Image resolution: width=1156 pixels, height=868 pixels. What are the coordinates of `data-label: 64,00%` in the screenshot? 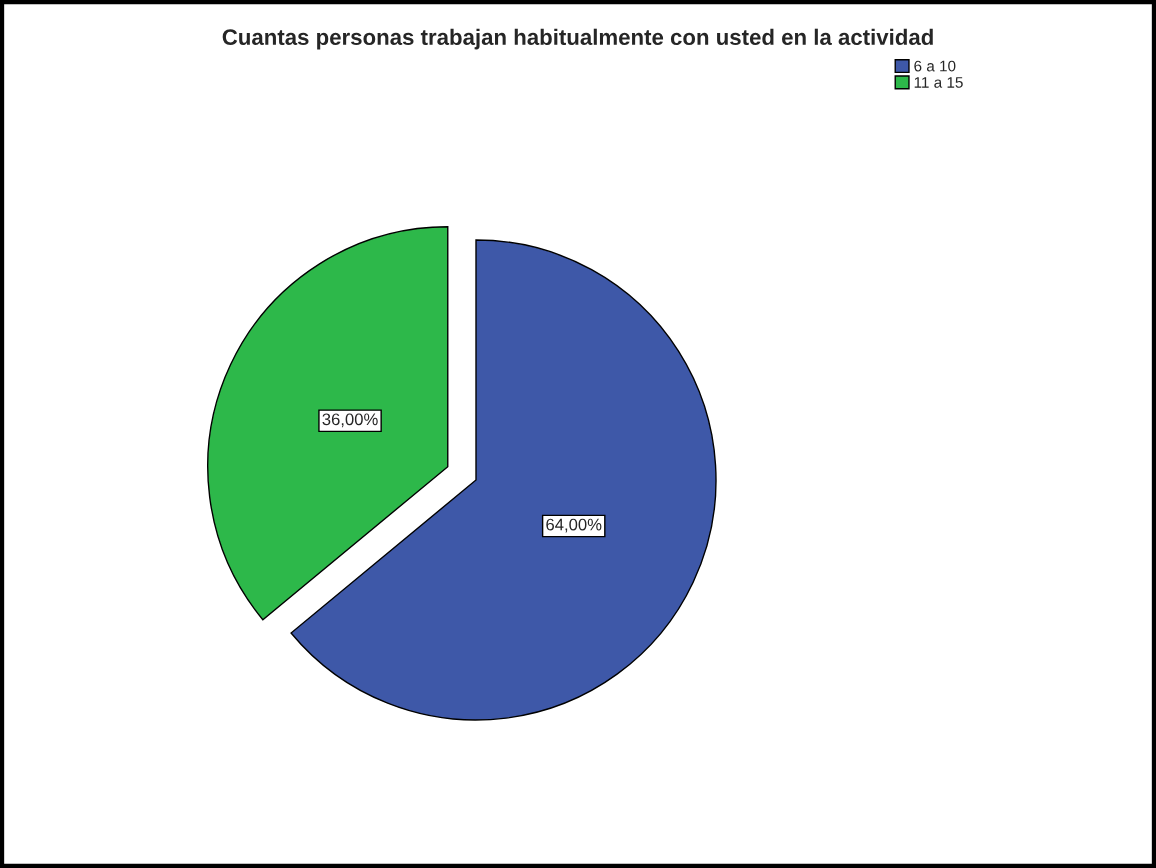 It's located at (574, 525).